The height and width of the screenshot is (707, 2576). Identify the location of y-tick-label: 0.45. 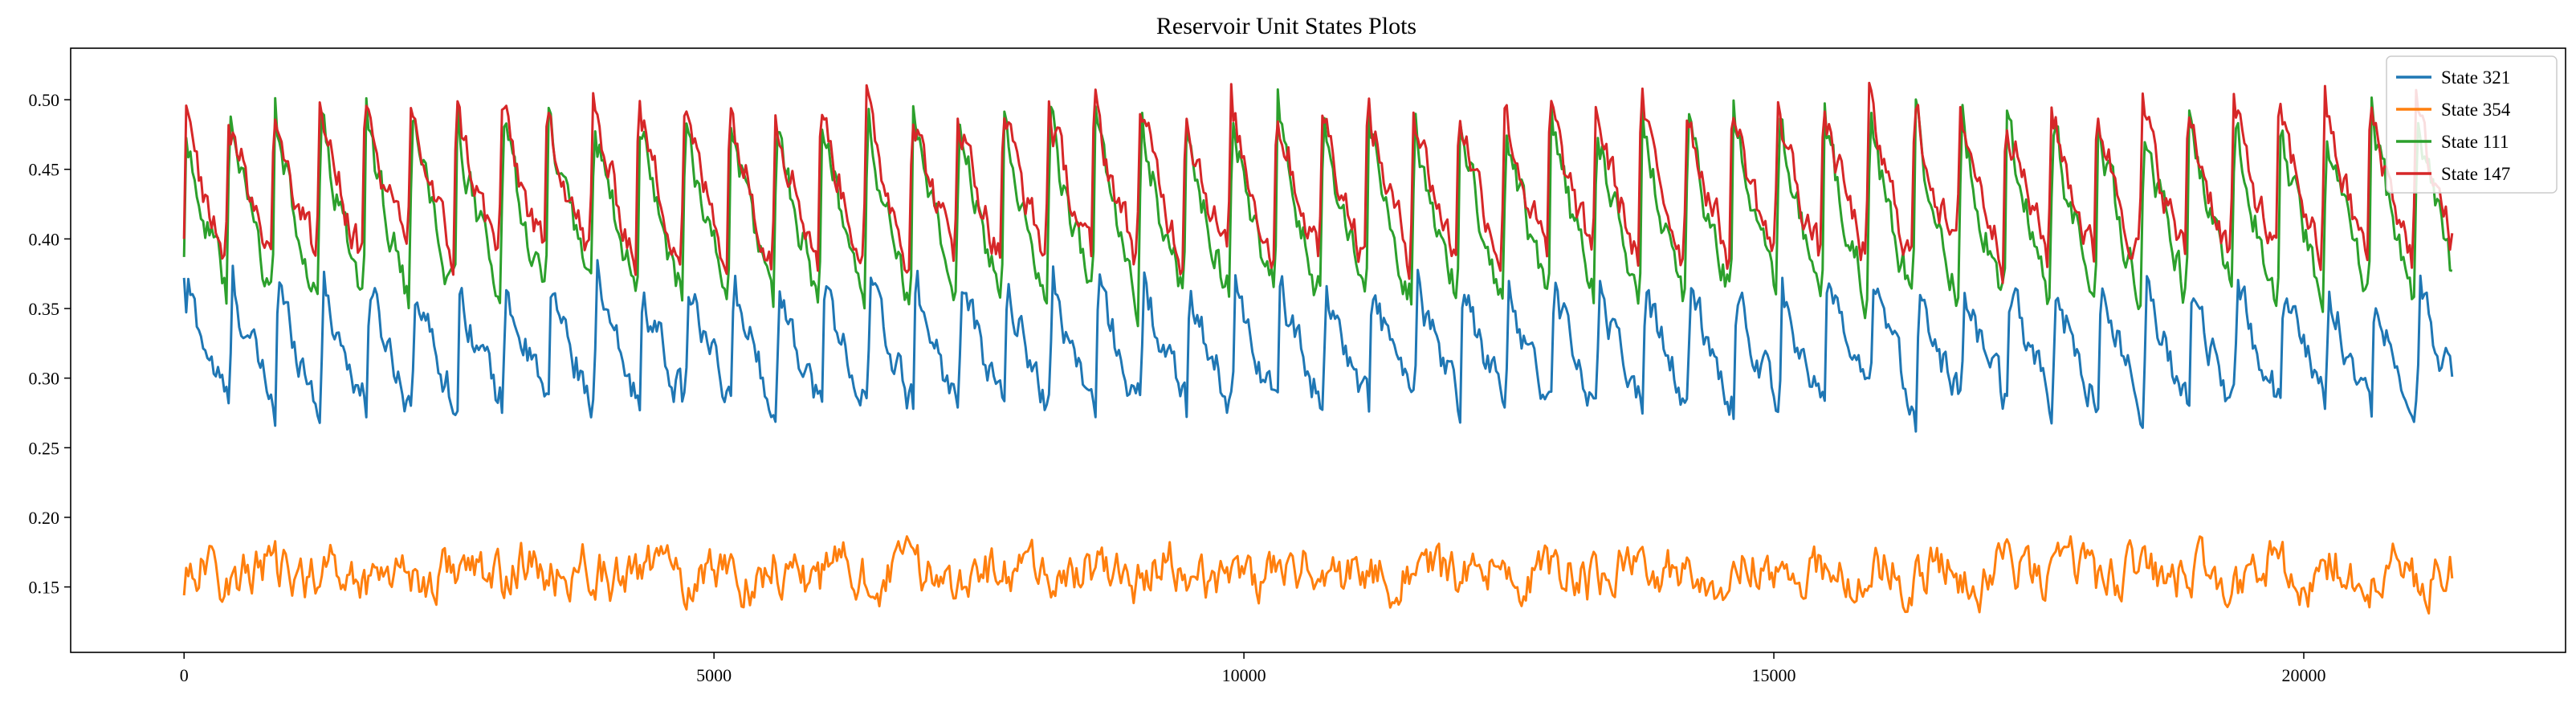
(44, 170).